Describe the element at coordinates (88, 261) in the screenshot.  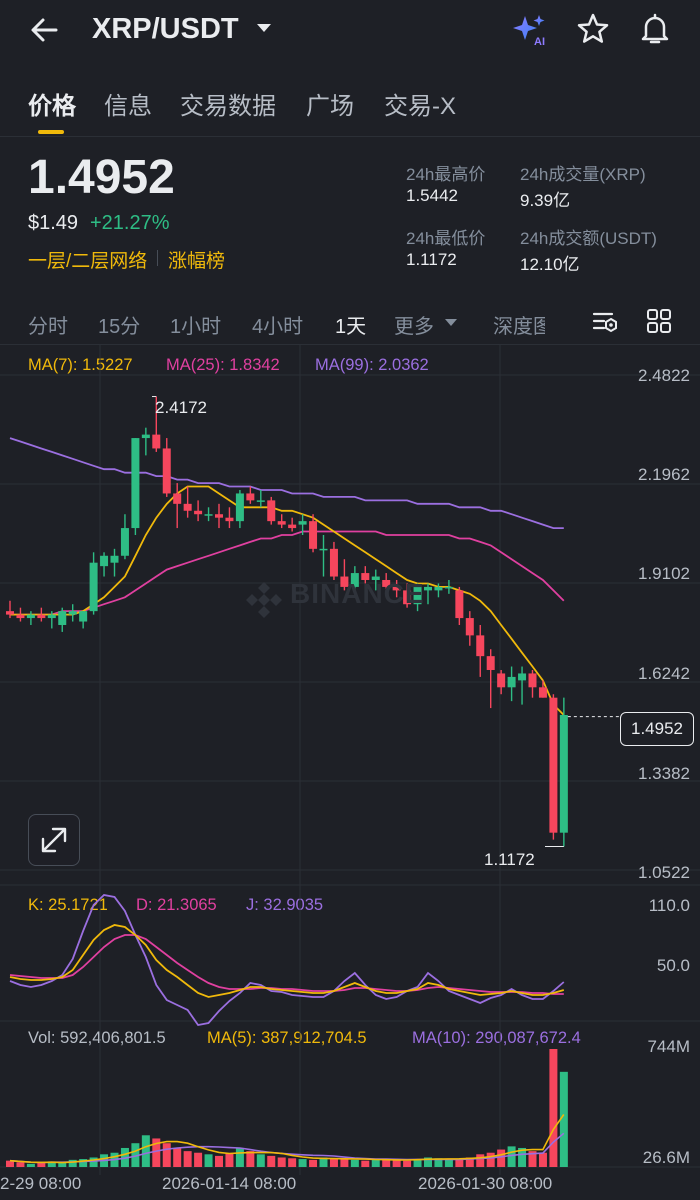
I see `category-tag-layer: 一层/二层网络` at that location.